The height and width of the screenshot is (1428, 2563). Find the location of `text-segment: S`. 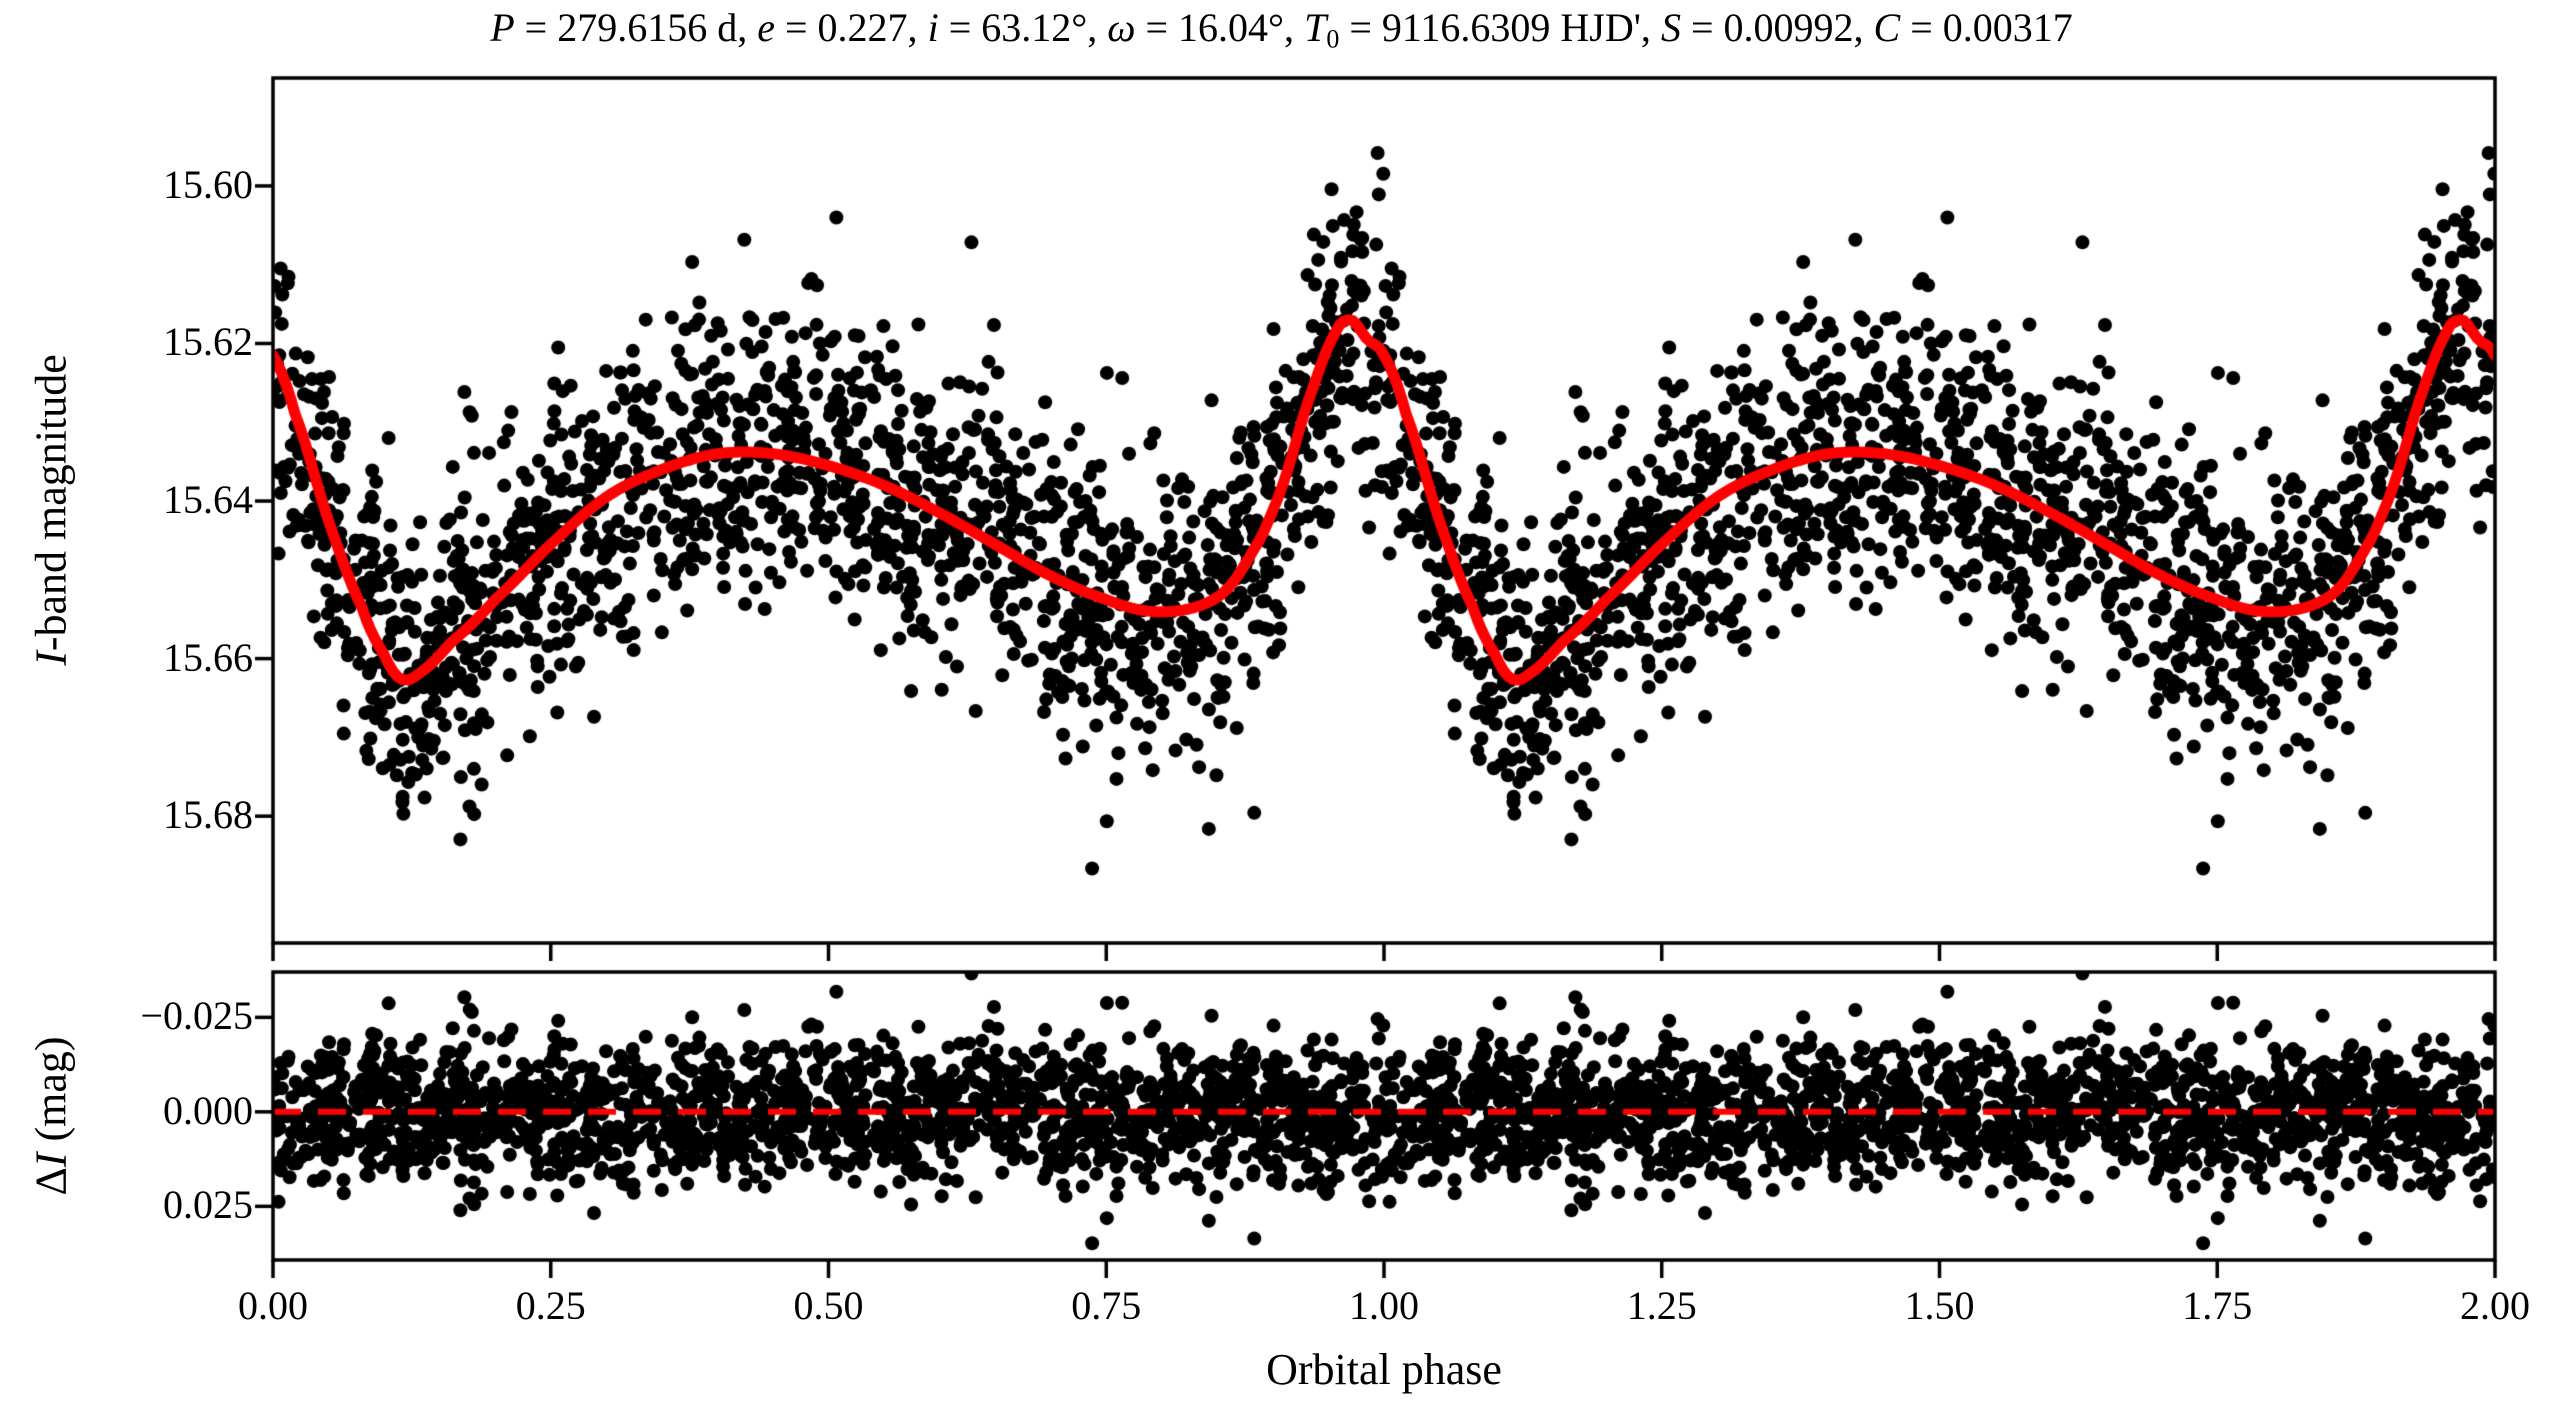

text-segment: S is located at coordinates (1670, 27).